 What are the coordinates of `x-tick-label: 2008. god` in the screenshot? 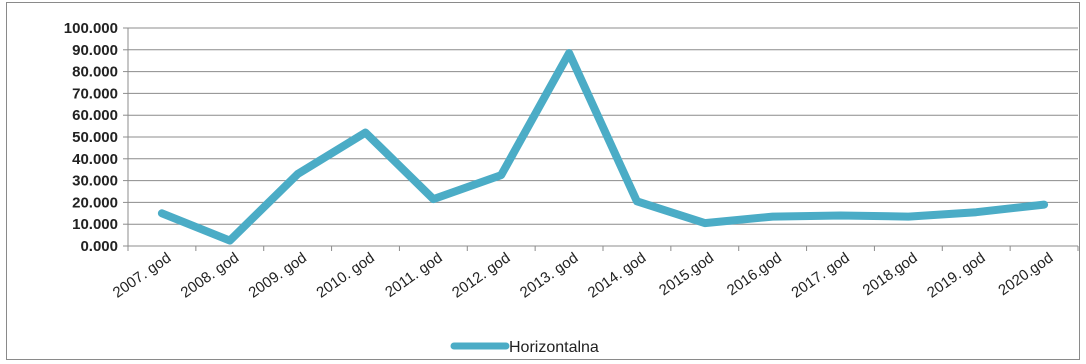 It's located at (210, 275).